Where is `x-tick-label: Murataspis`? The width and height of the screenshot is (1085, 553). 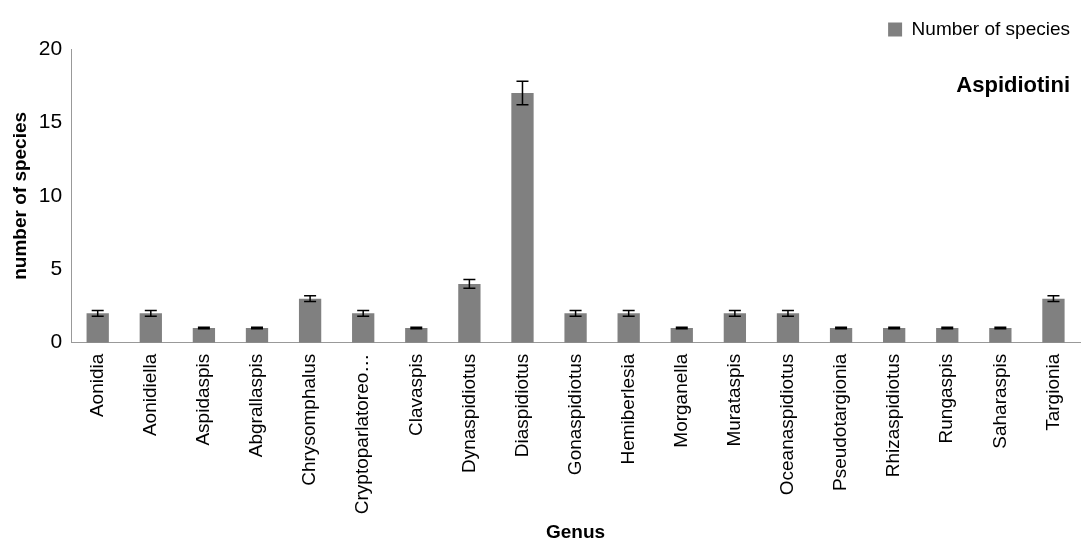
x-tick-label: Murataspis is located at coordinates (734, 400).